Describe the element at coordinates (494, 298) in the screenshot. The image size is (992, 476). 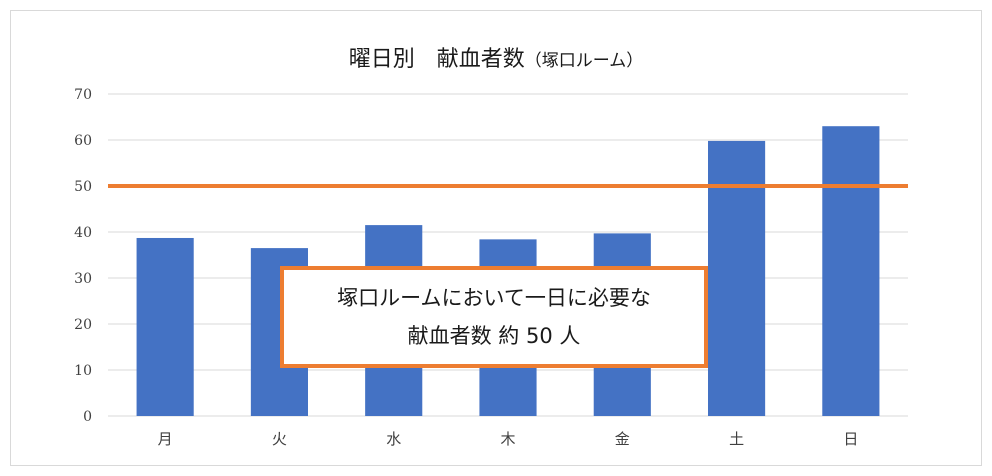
I see `annotation-line-1: 塚口ルームにおいて一日に必要な` at that location.